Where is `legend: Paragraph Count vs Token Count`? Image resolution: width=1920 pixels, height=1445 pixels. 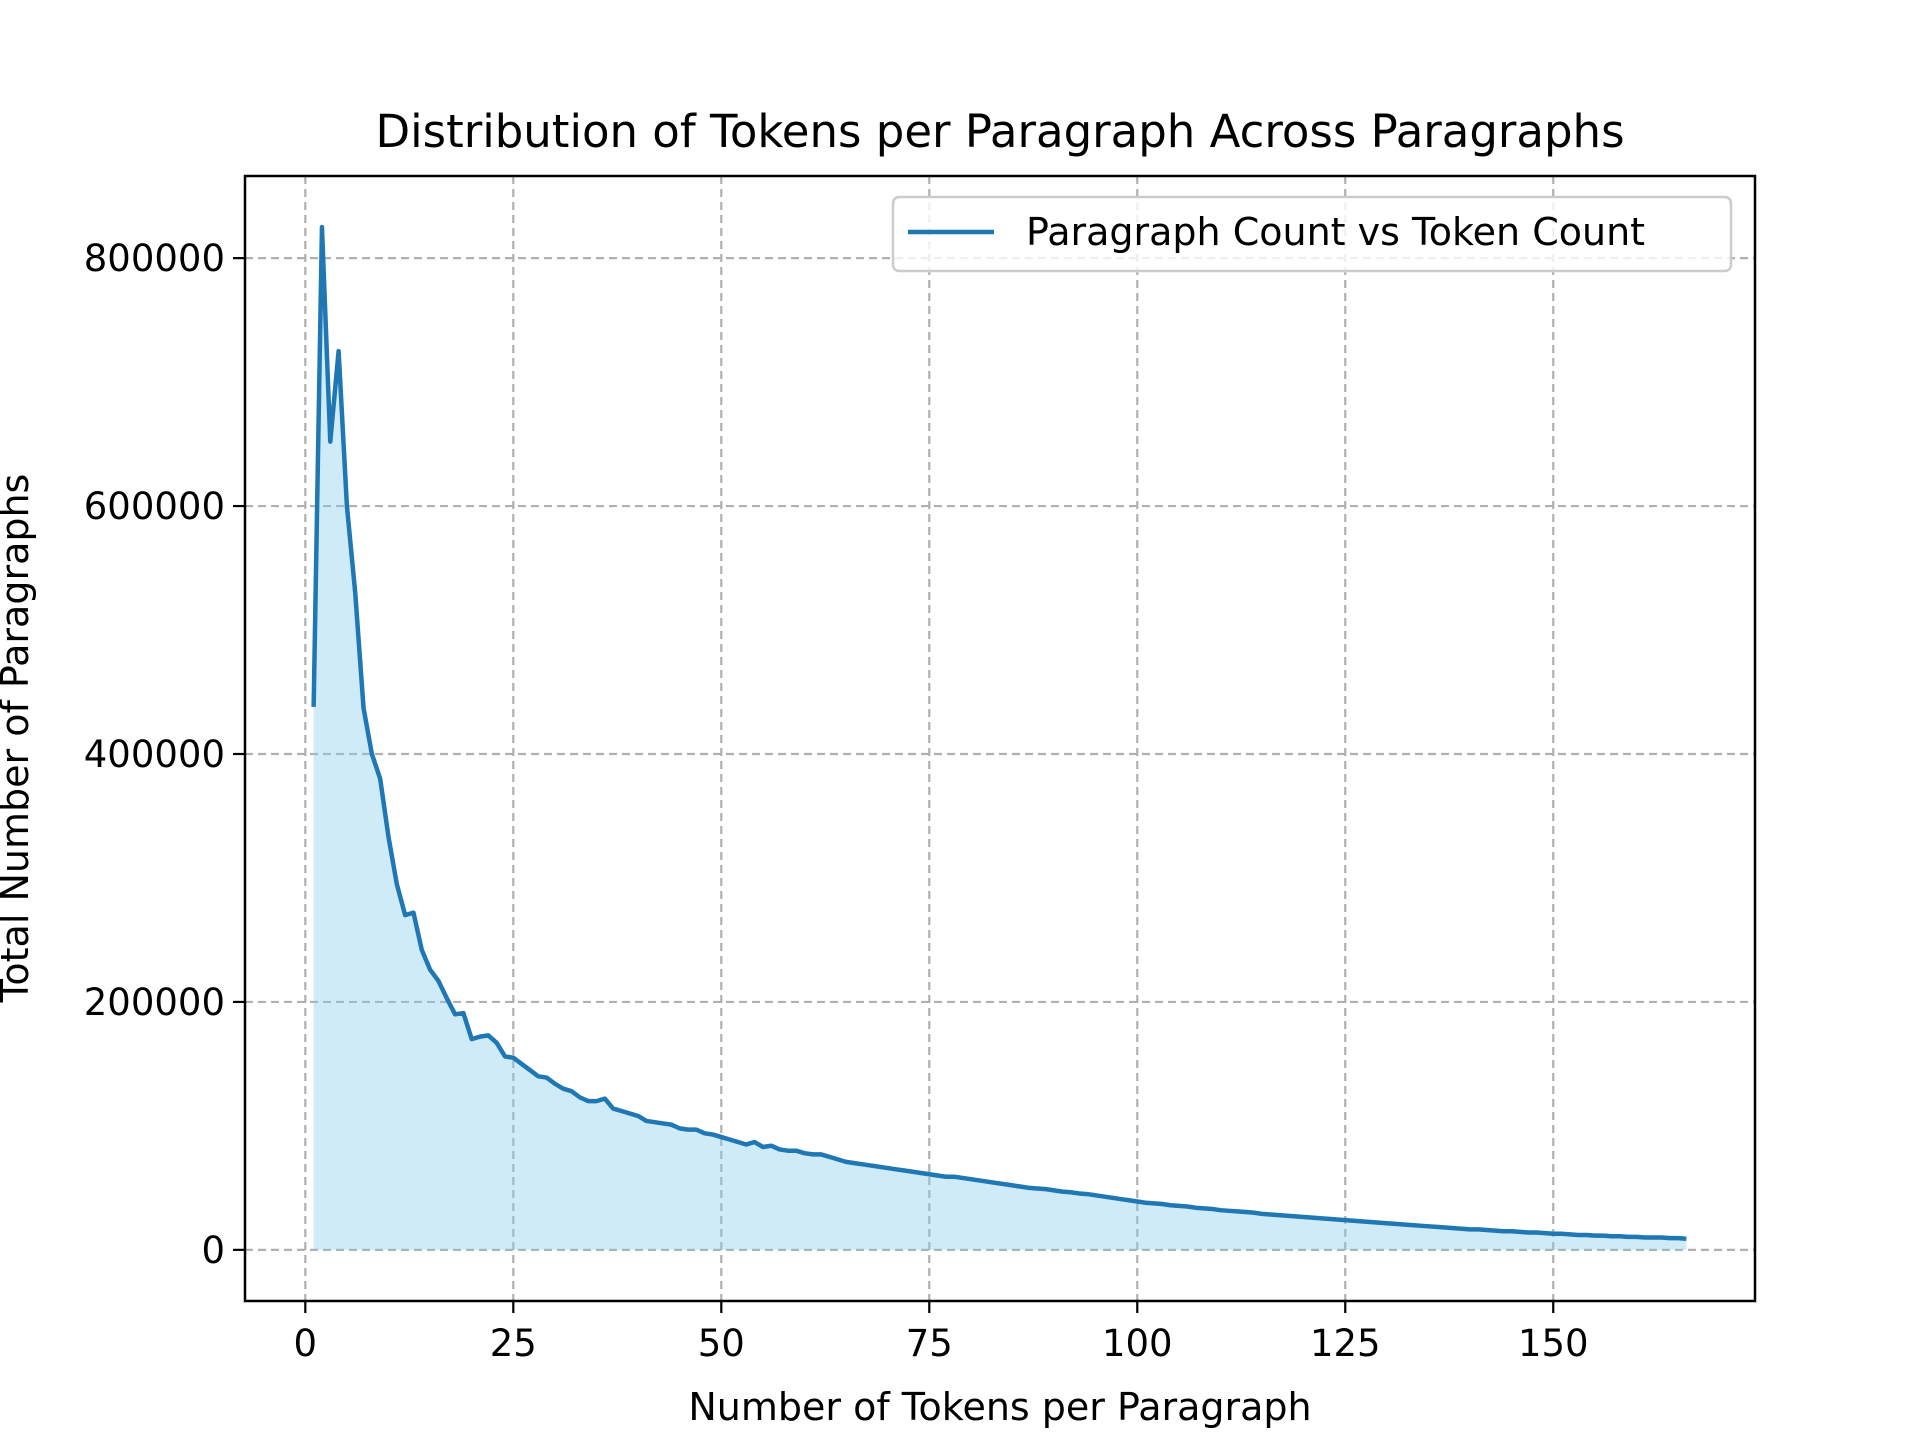
legend: Paragraph Count vs Token Count is located at coordinates (1312, 234).